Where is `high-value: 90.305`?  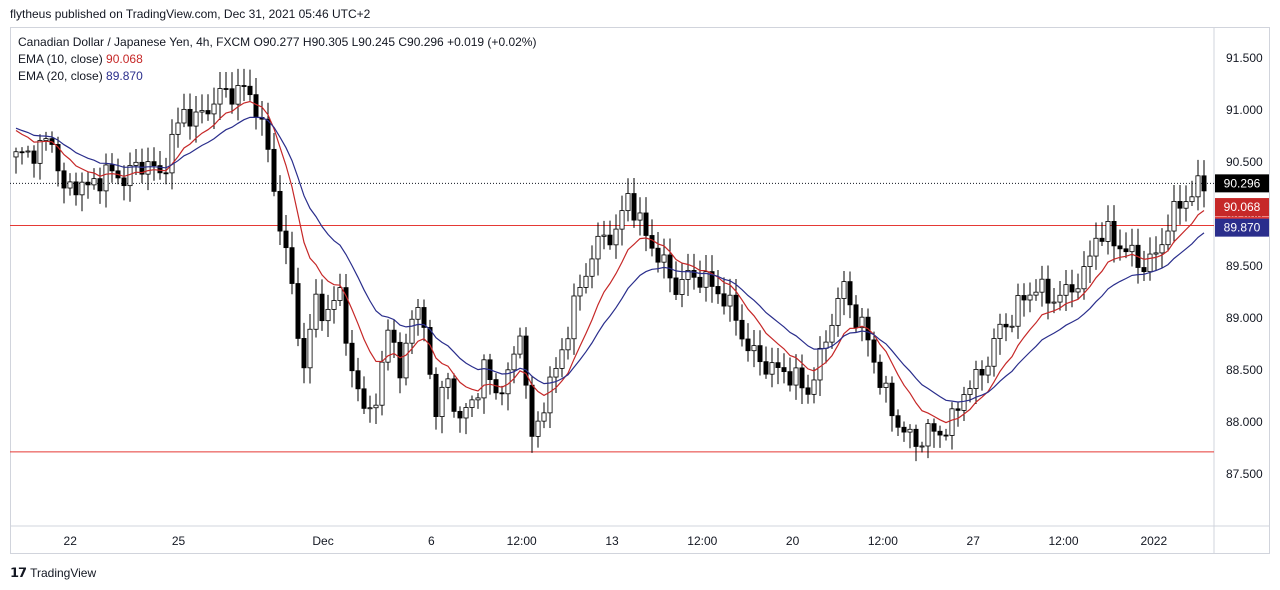 high-value: 90.305 is located at coordinates (330, 42).